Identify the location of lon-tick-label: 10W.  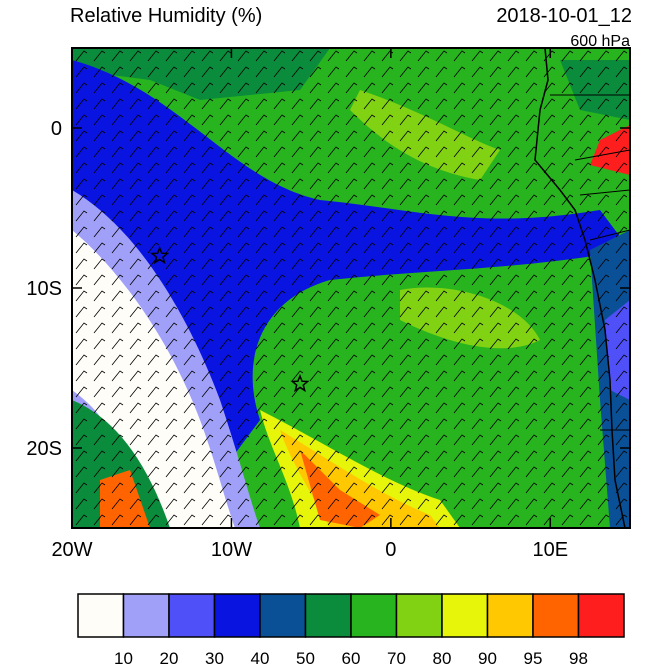
(231, 550).